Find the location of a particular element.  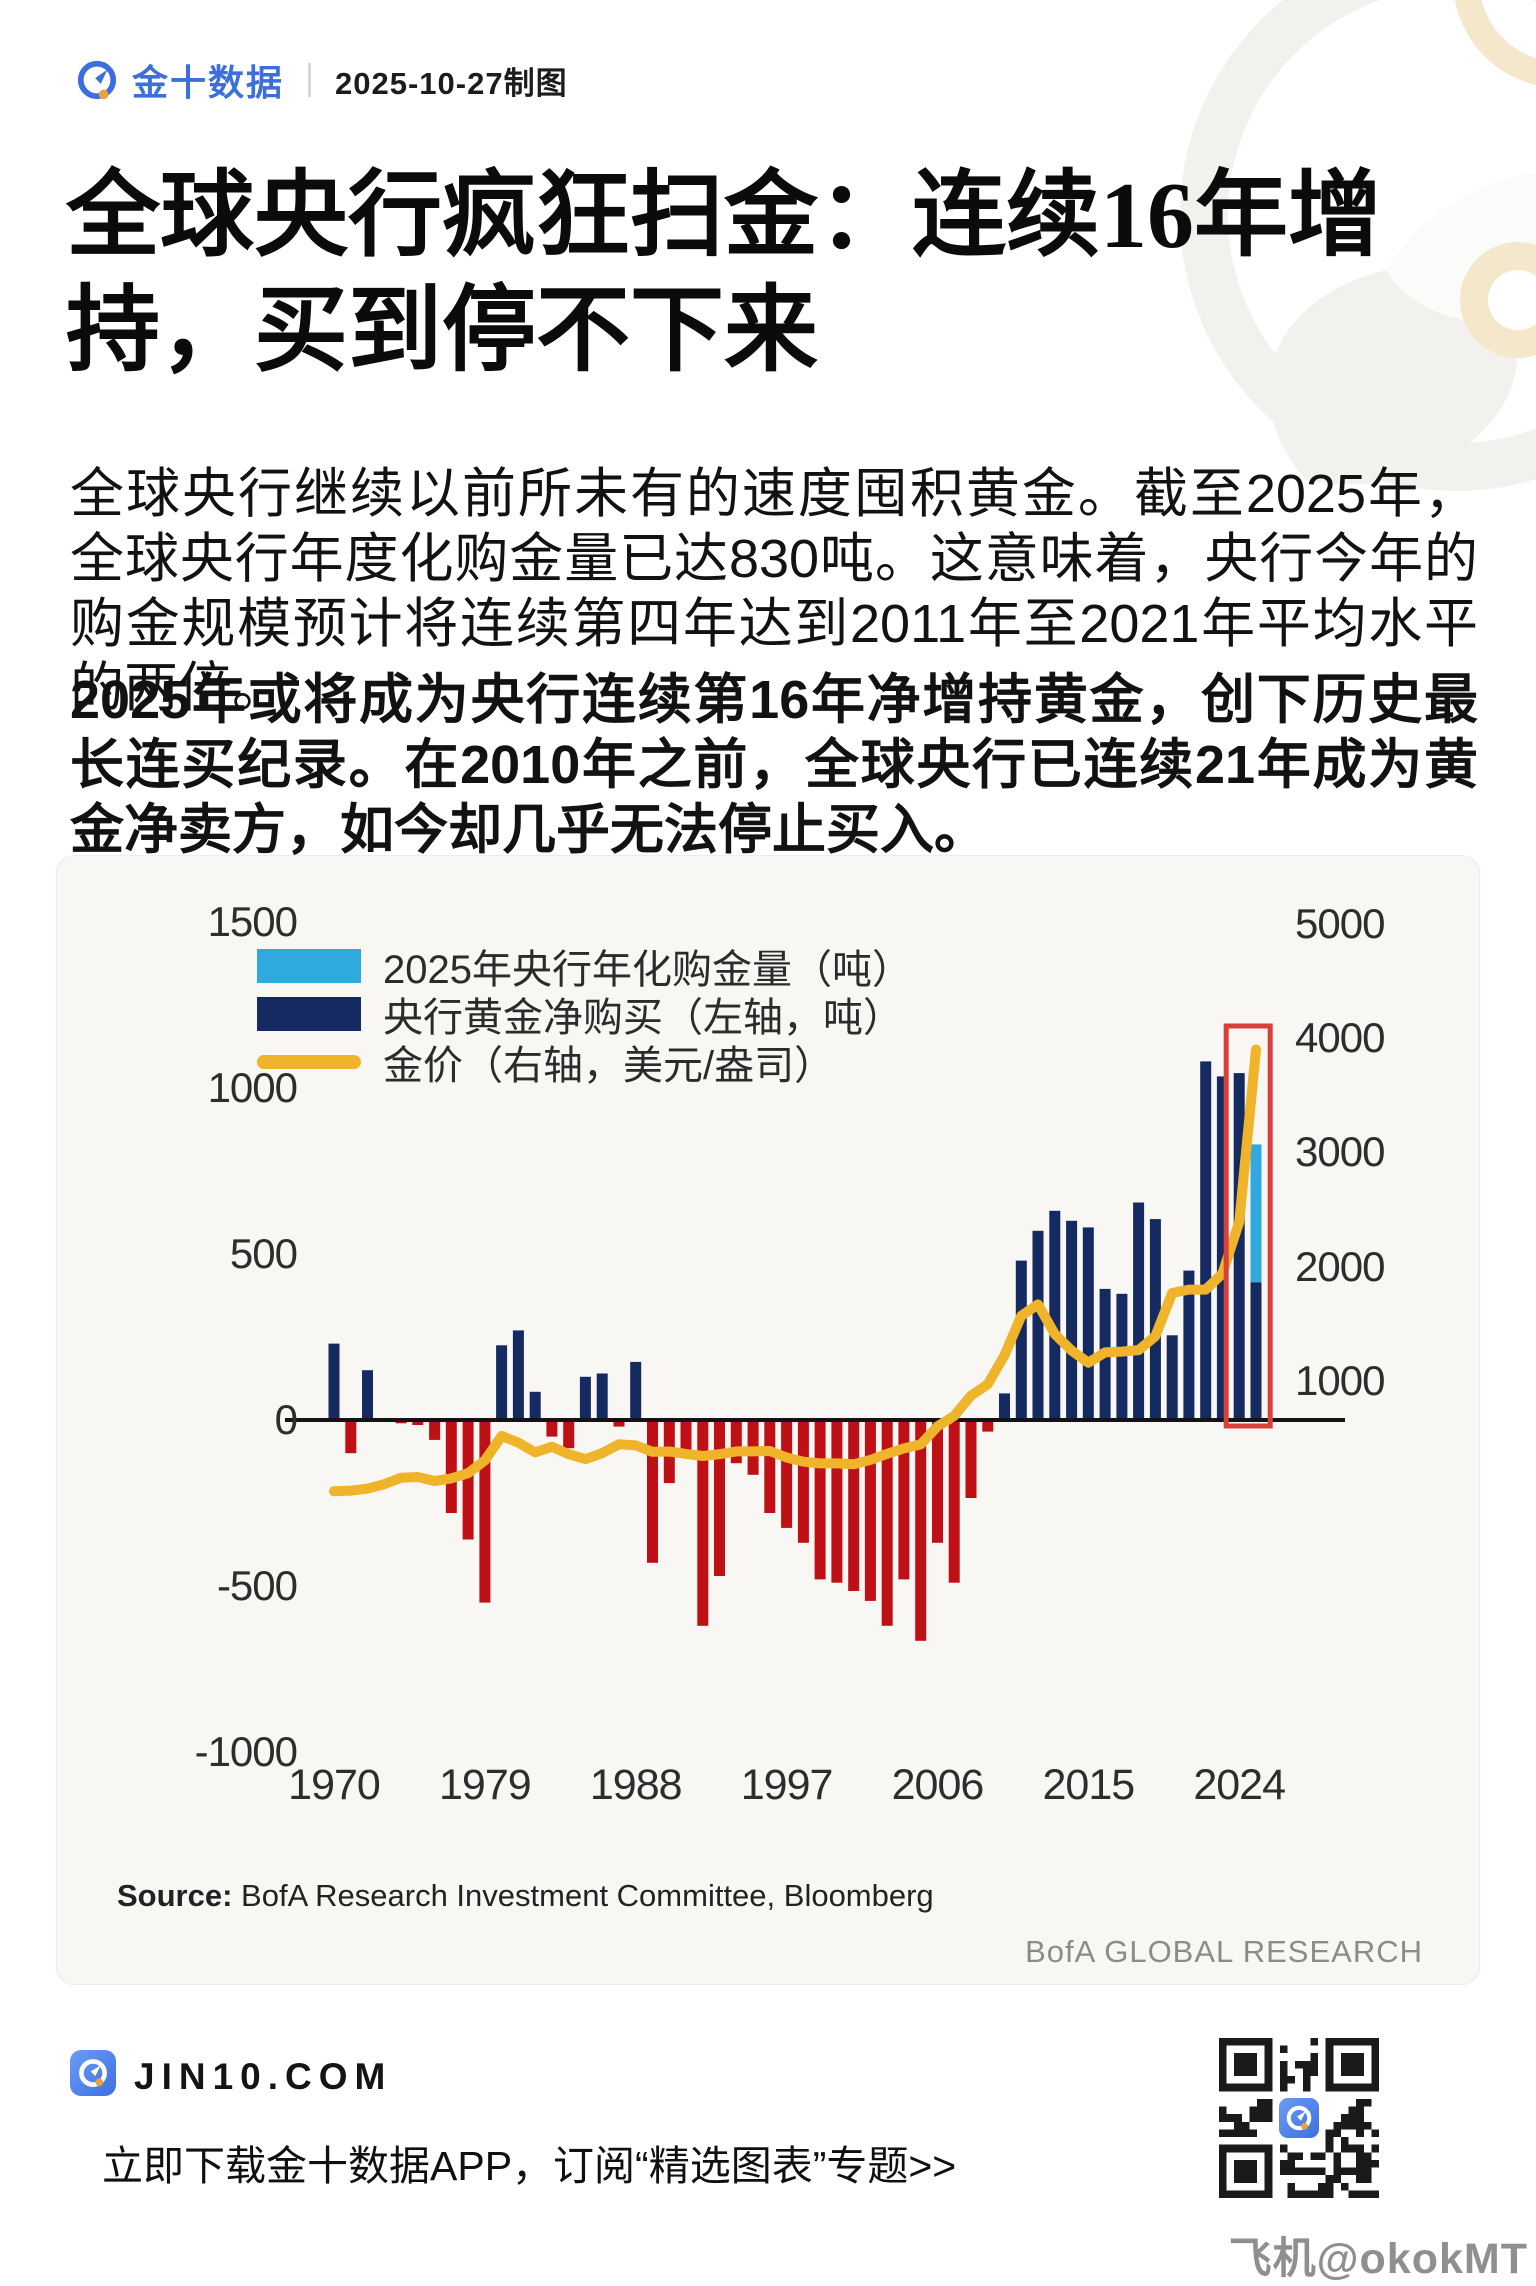

left-axis-tick: 1000 is located at coordinates (252, 1087).